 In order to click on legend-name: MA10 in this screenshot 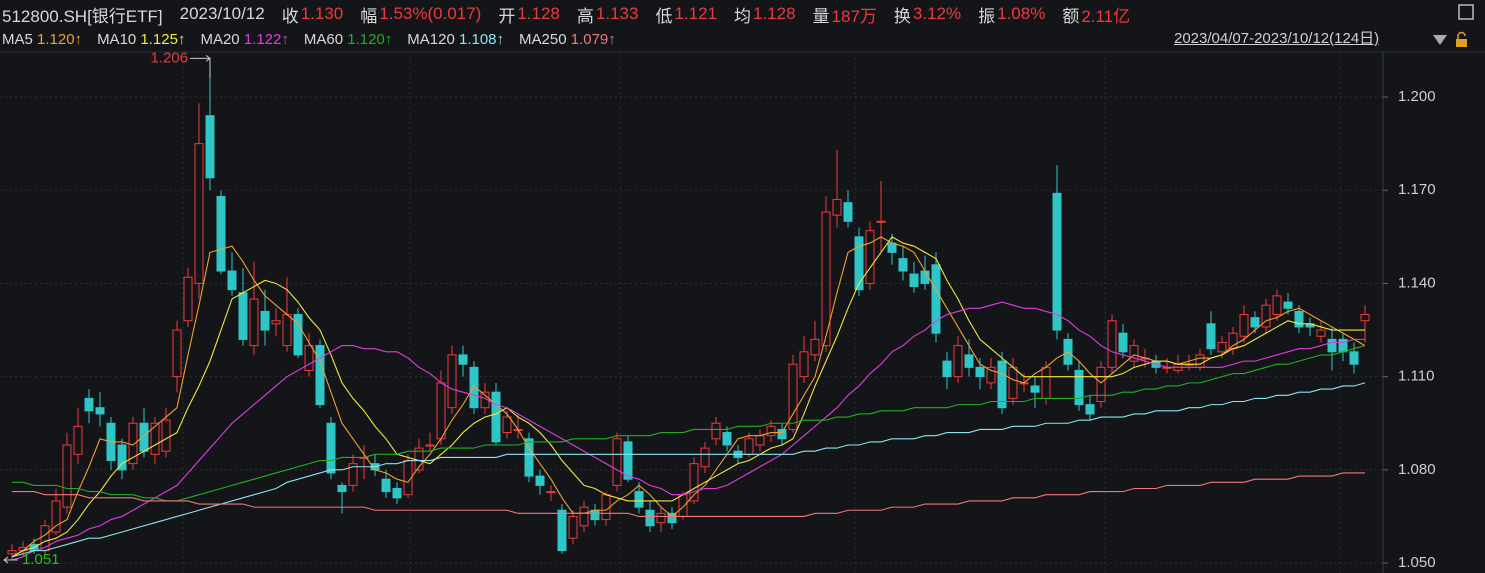, I will do `click(117, 39)`.